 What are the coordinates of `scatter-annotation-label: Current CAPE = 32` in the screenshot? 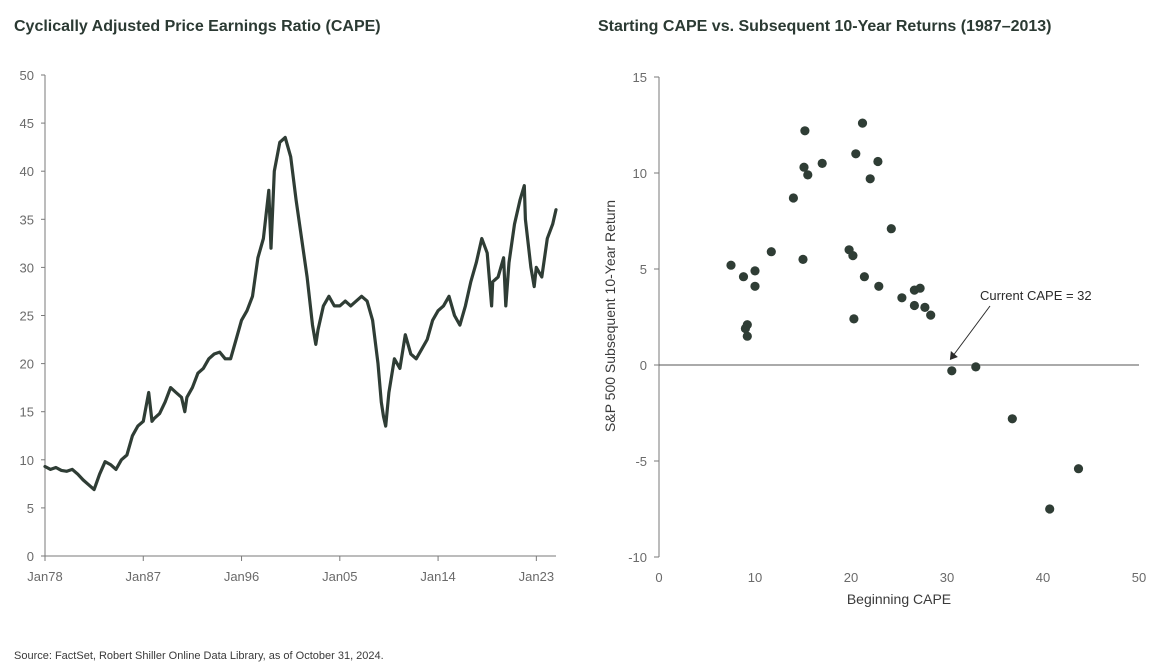 It's located at (1036, 295).